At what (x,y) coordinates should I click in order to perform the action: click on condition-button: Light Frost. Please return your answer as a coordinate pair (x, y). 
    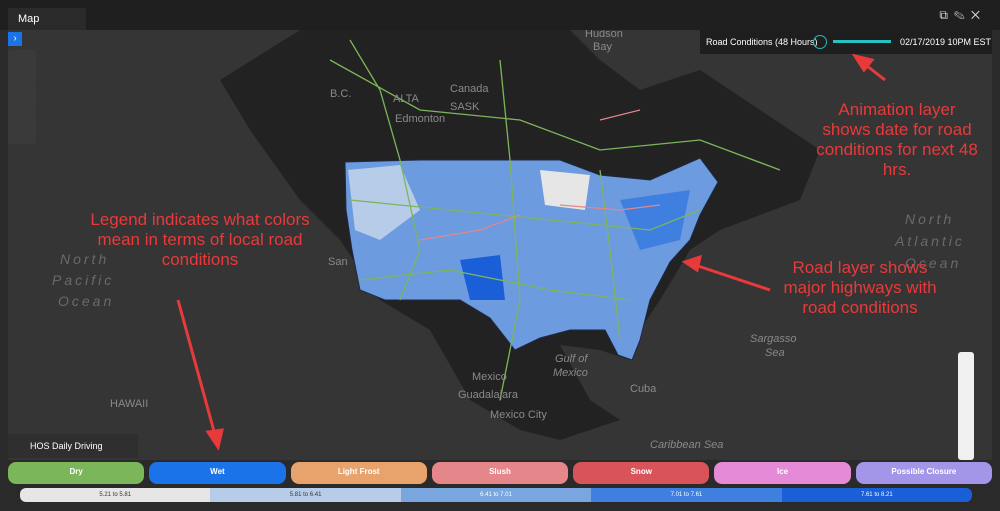
    Looking at the image, I should click on (358, 473).